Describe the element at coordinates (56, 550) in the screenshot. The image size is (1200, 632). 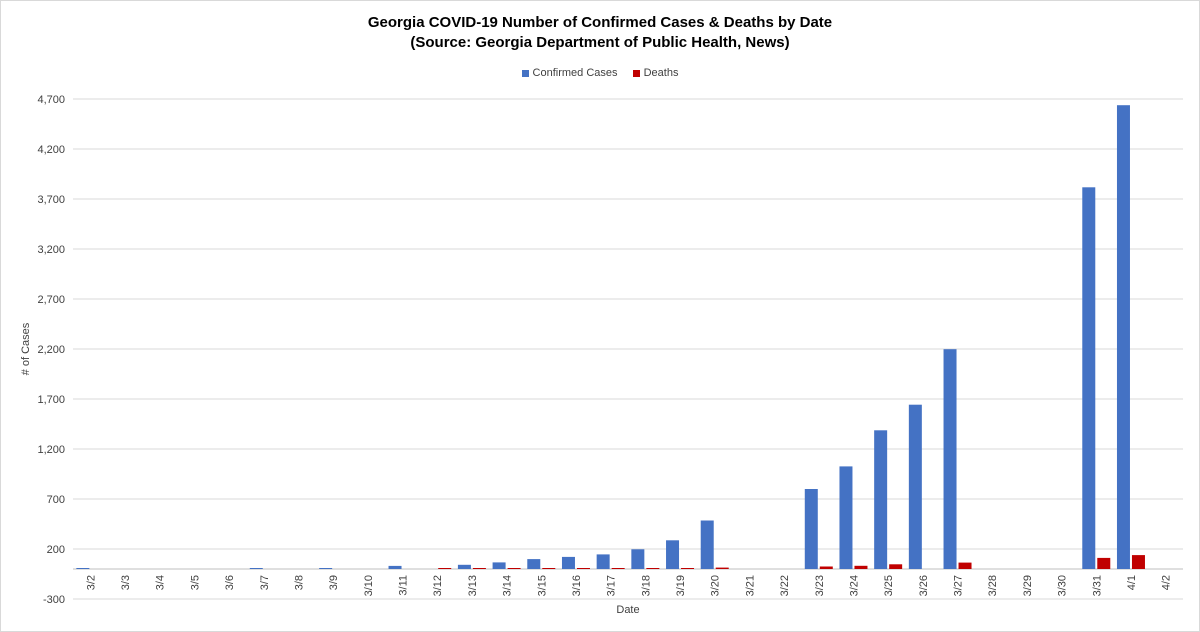
I see `y-tick-label: 200` at that location.